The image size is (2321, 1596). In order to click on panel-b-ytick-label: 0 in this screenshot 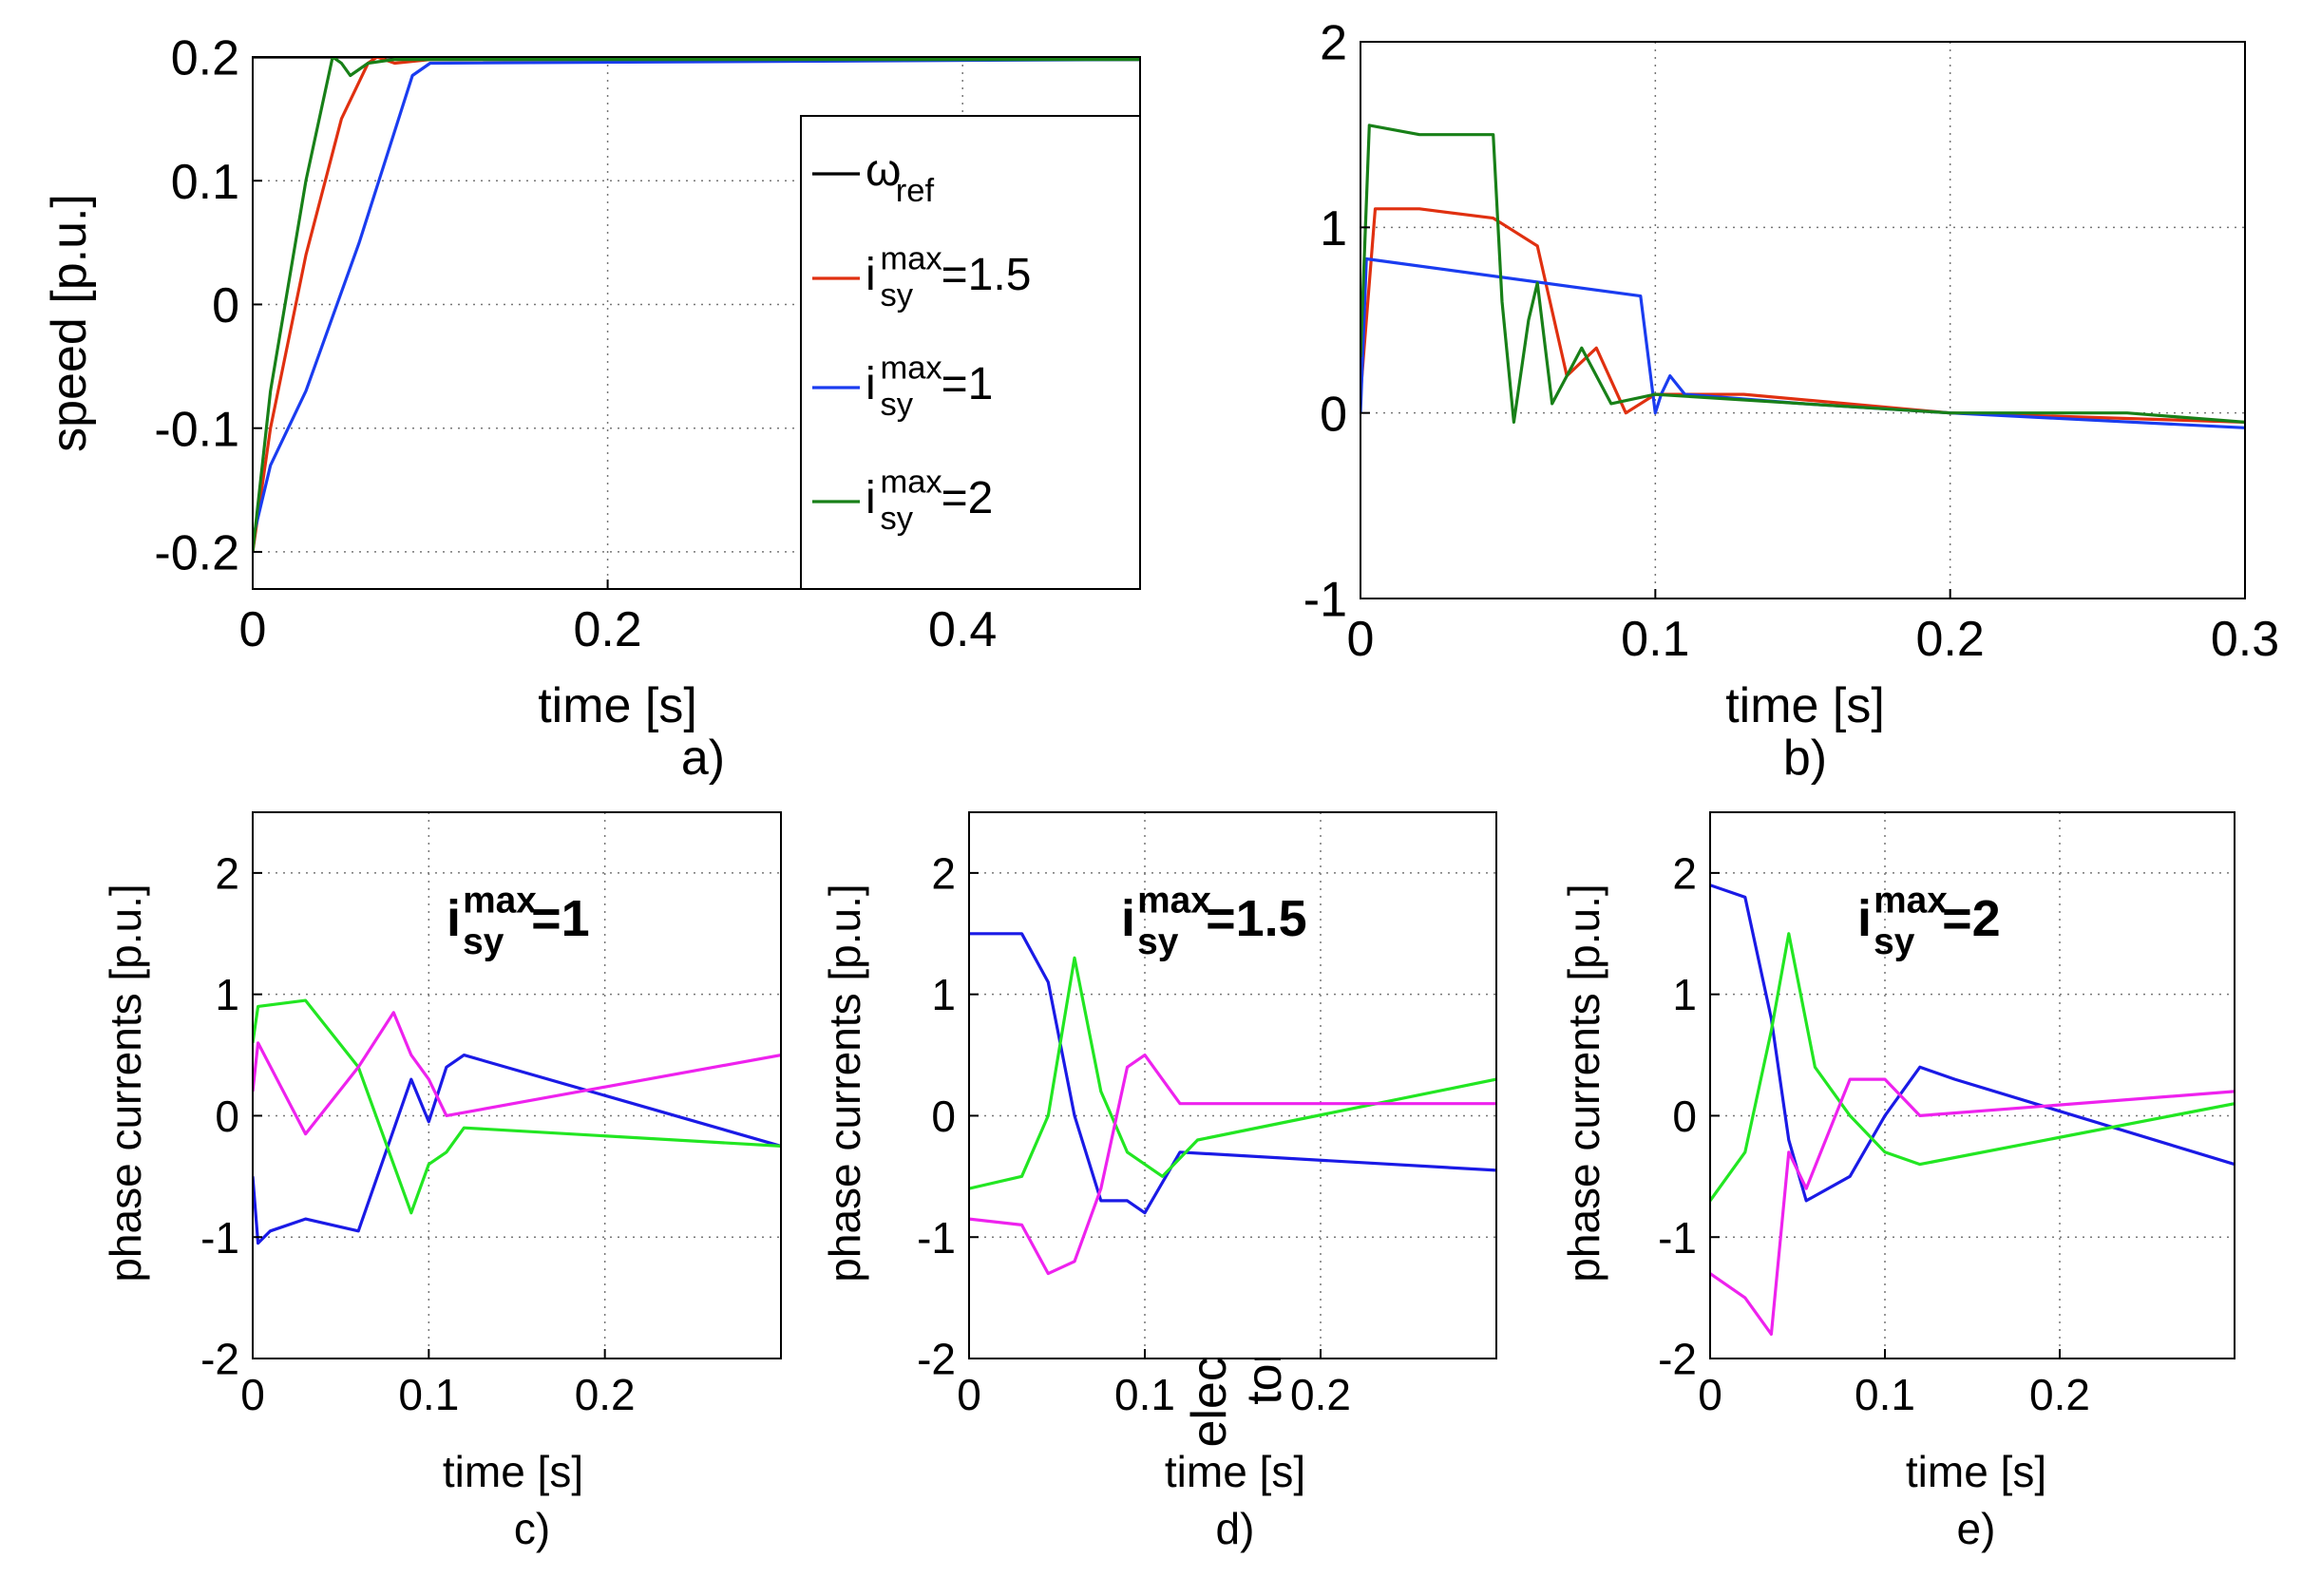, I will do `click(1333, 414)`.